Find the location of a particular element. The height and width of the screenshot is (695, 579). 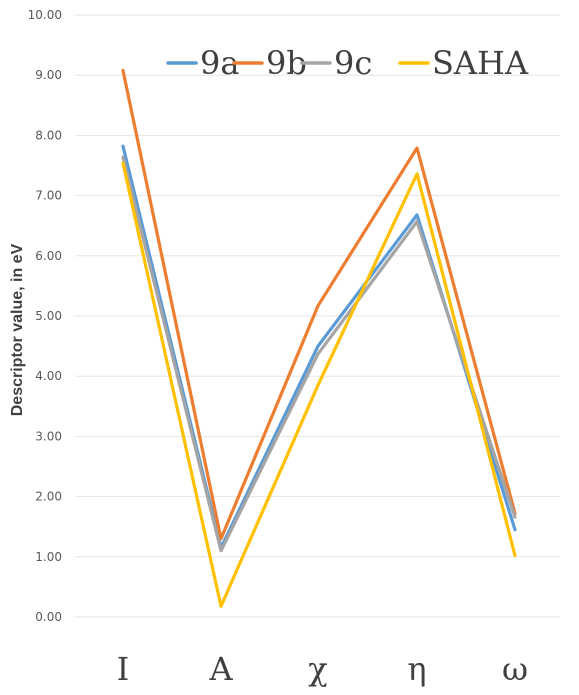

y-tick-label: 2.00 is located at coordinates (48, 497).